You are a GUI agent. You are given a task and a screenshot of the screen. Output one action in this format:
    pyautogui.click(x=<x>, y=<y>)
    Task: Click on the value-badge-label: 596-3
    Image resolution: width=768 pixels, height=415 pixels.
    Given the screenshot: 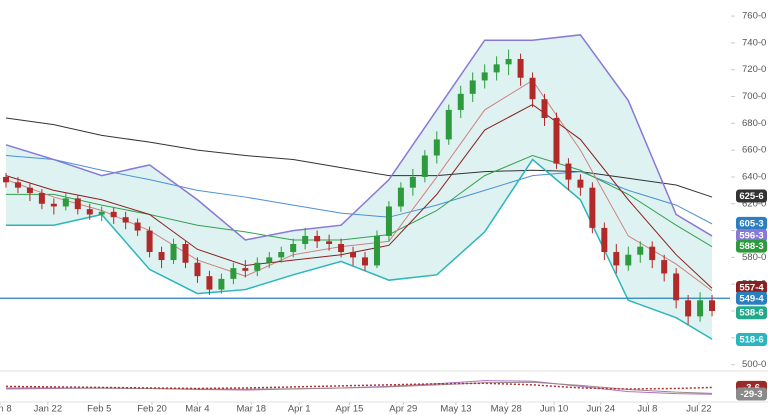 What is the action you would take?
    pyautogui.click(x=751, y=235)
    